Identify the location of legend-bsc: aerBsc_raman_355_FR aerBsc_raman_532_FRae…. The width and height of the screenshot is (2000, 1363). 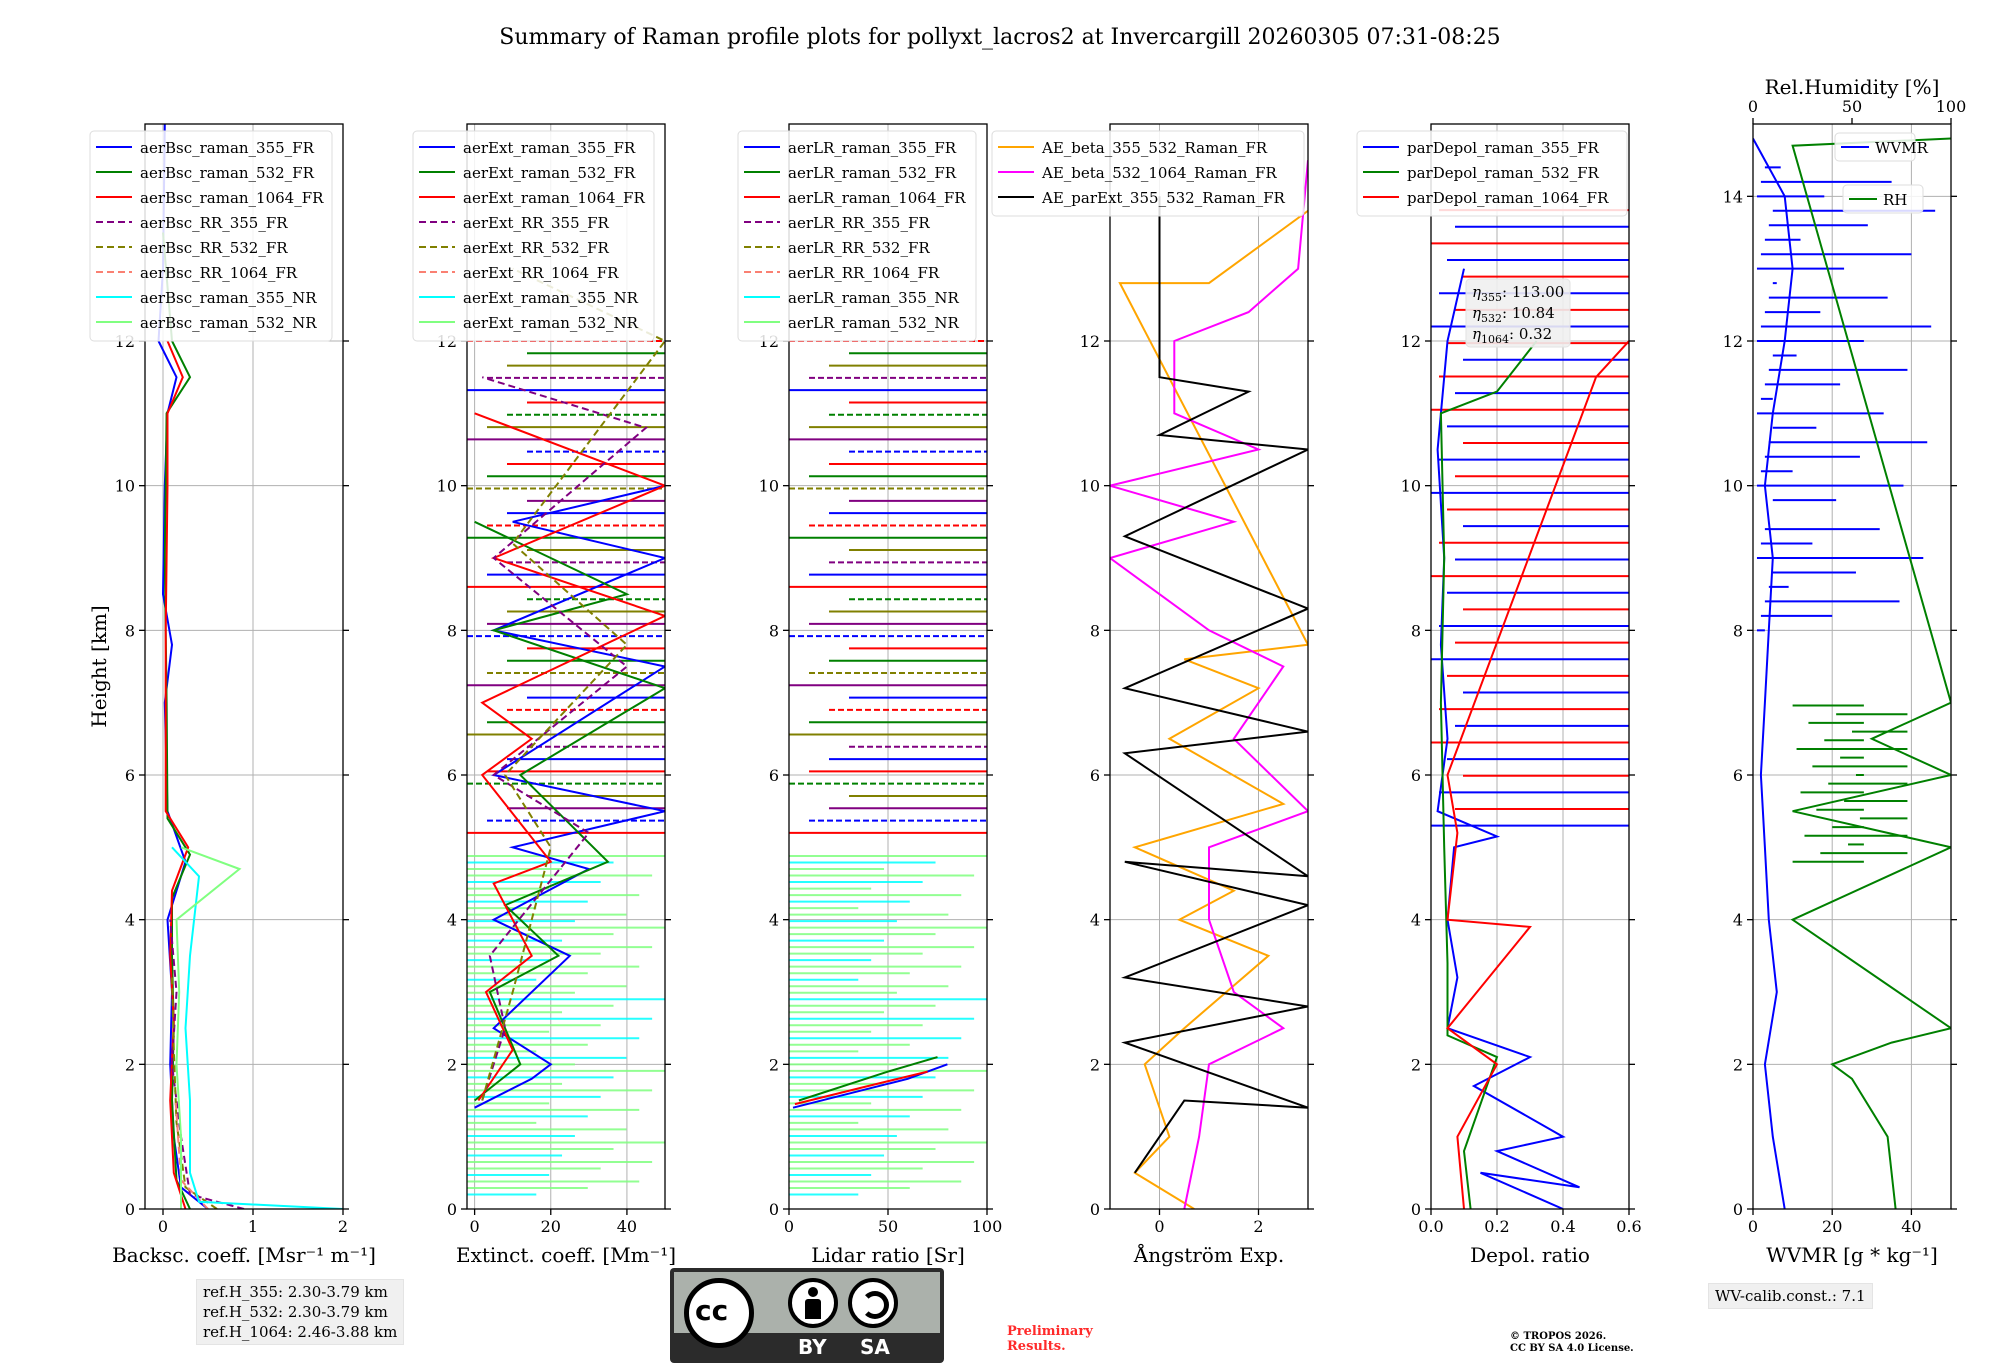
(211, 236).